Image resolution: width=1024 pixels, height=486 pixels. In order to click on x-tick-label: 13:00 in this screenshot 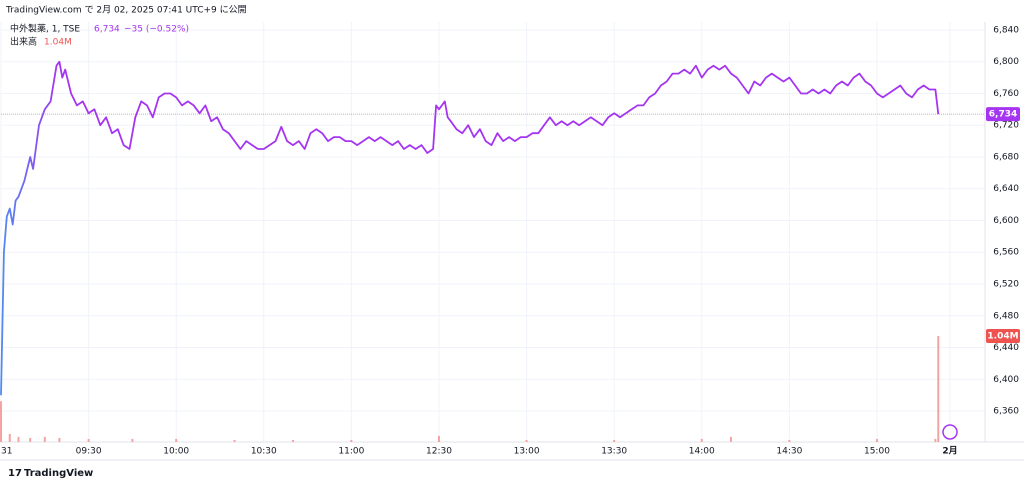, I will do `click(527, 452)`.